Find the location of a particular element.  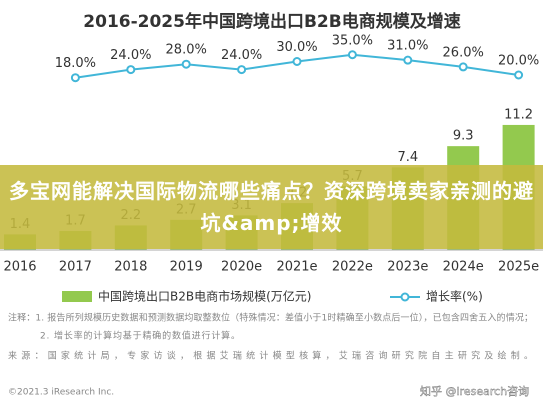

footnote: 知乎 @iresearch咨询 is located at coordinates (474, 391).